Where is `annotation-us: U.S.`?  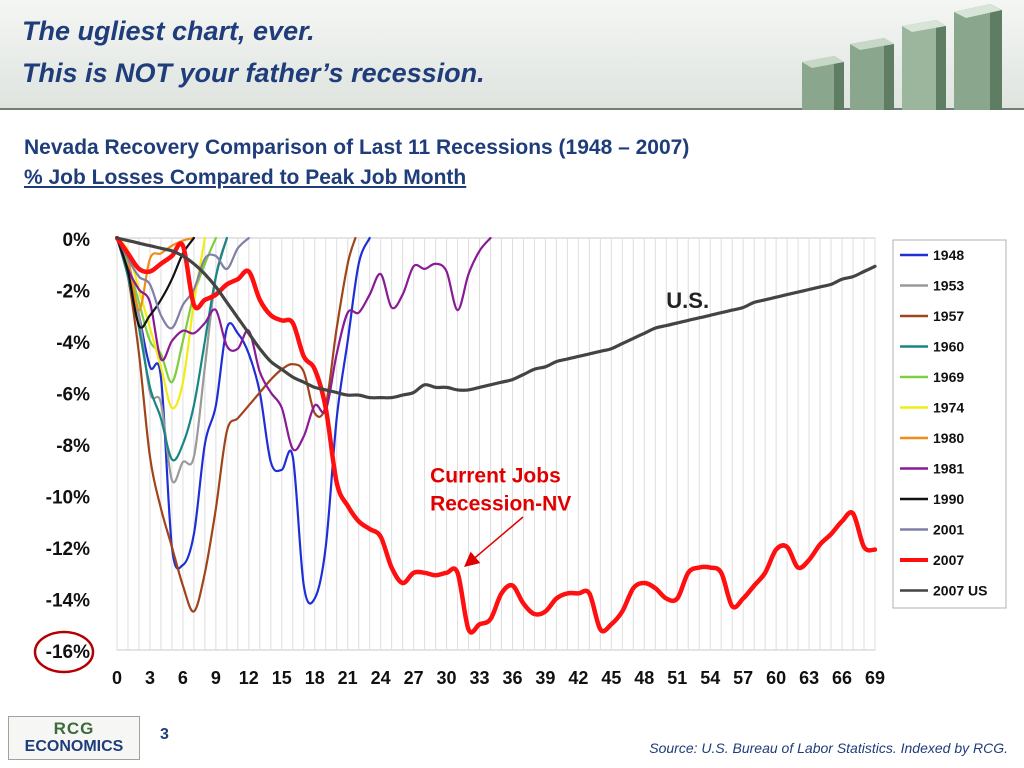
annotation-us: U.S. is located at coordinates (687, 300).